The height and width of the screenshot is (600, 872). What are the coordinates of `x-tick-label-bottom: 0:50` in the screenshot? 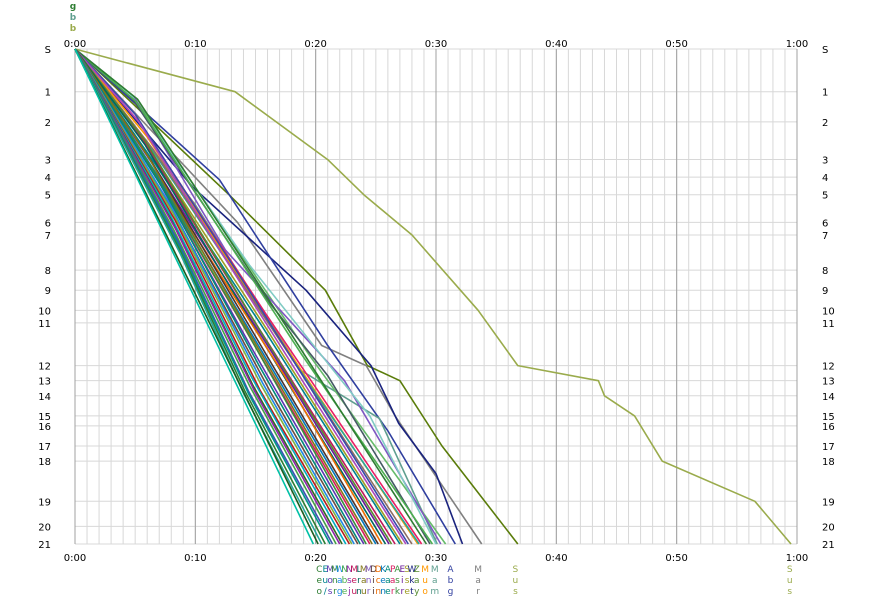 It's located at (676, 558).